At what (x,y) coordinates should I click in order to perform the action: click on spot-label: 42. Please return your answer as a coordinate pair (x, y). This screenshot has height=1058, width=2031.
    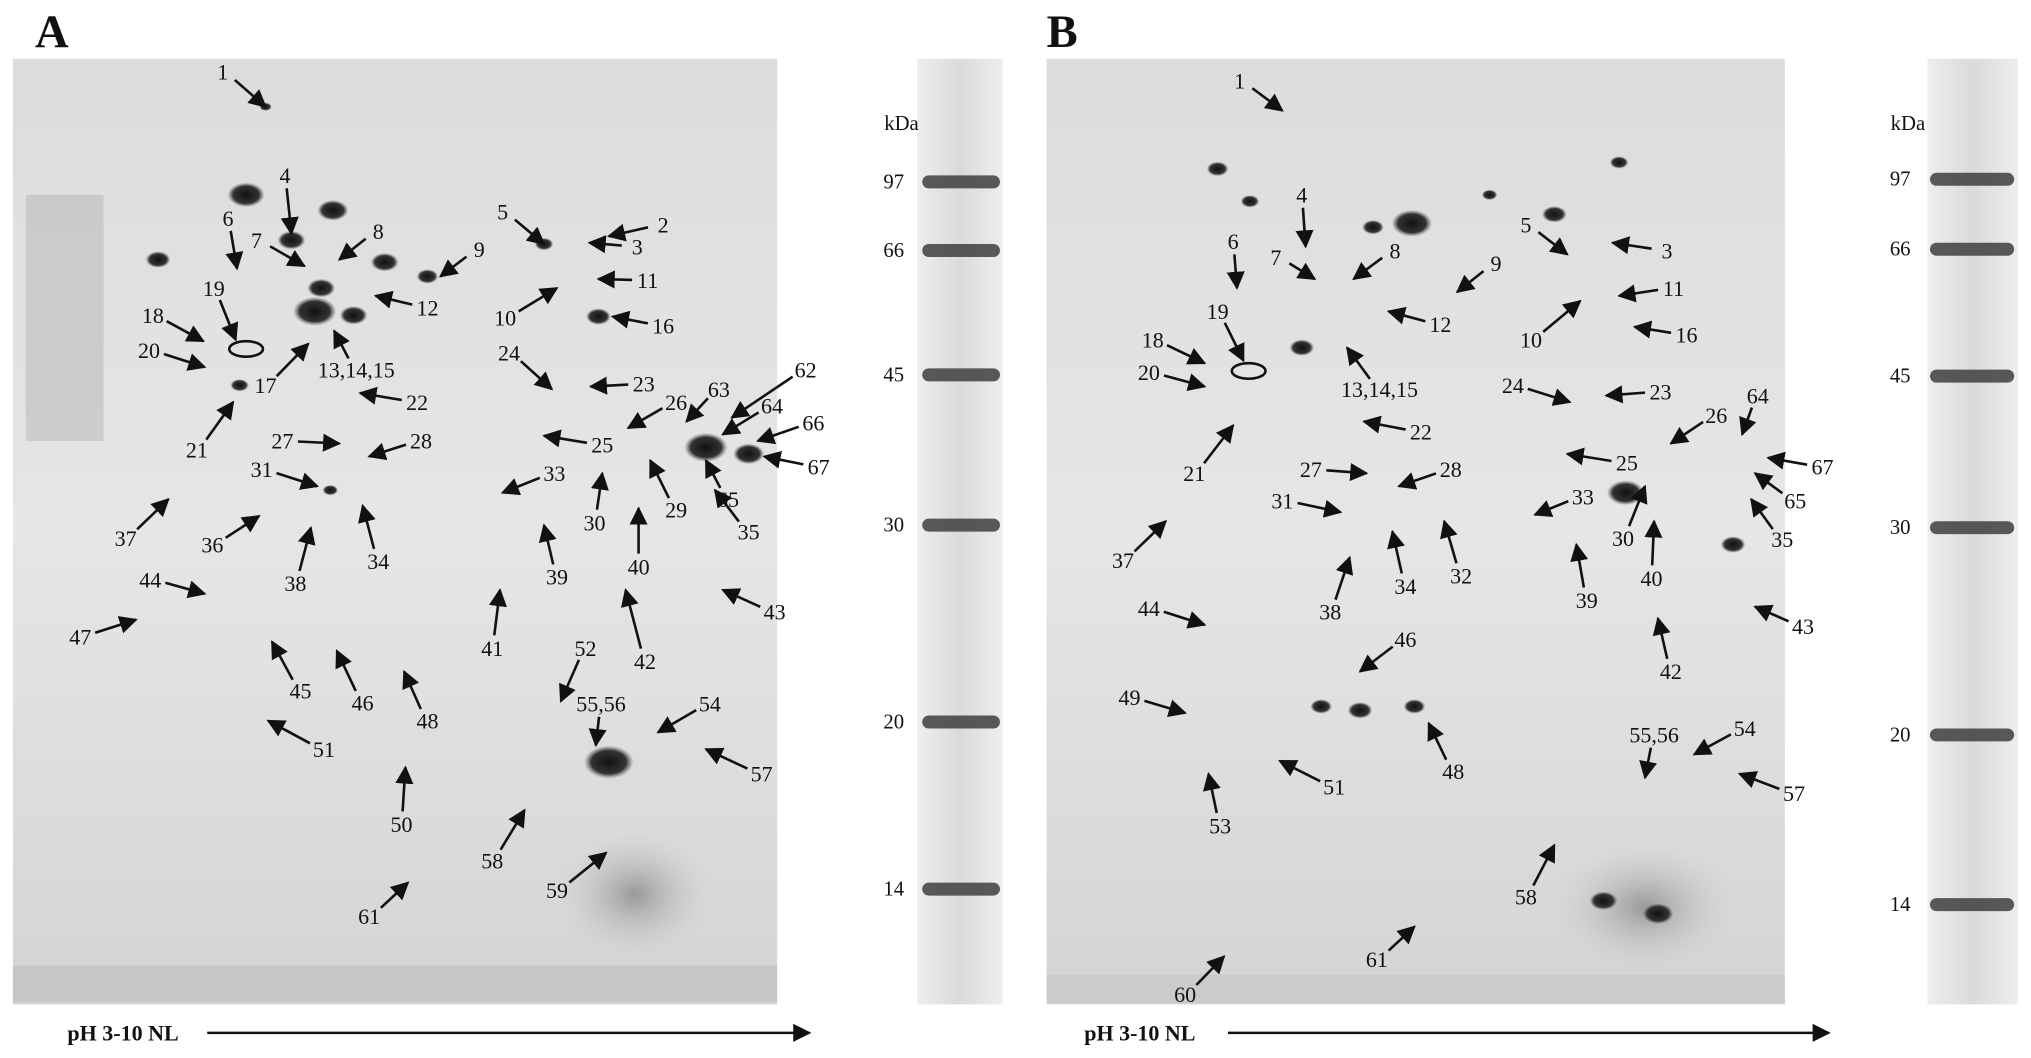
    Looking at the image, I should click on (1671, 671).